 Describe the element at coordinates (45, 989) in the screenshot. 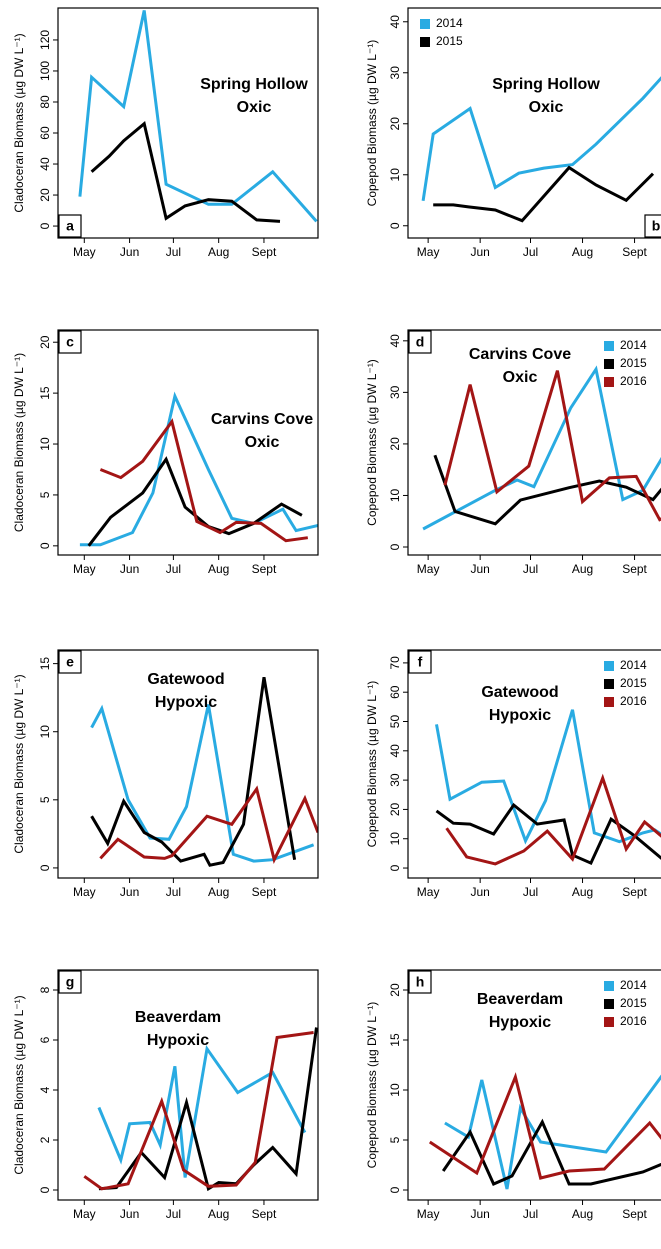

I see `y-tick-label: 8` at that location.